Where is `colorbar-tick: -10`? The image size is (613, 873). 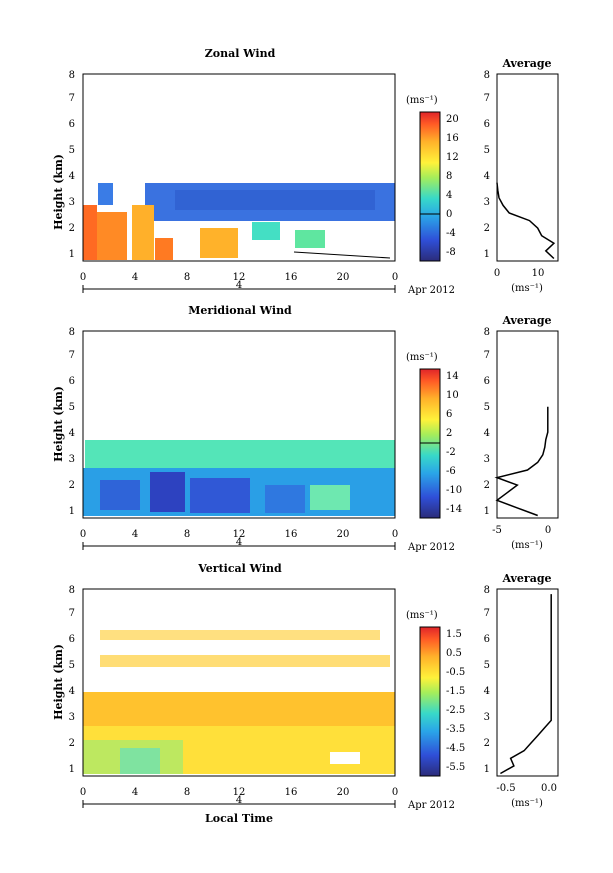 colorbar-tick: -10 is located at coordinates (454, 490).